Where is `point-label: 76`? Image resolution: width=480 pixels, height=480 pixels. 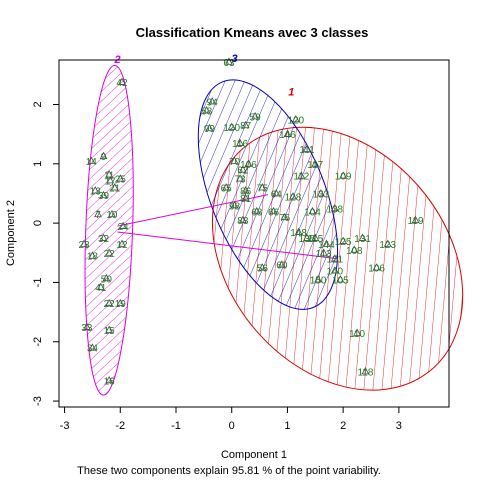 point-label: 76 is located at coordinates (285, 218).